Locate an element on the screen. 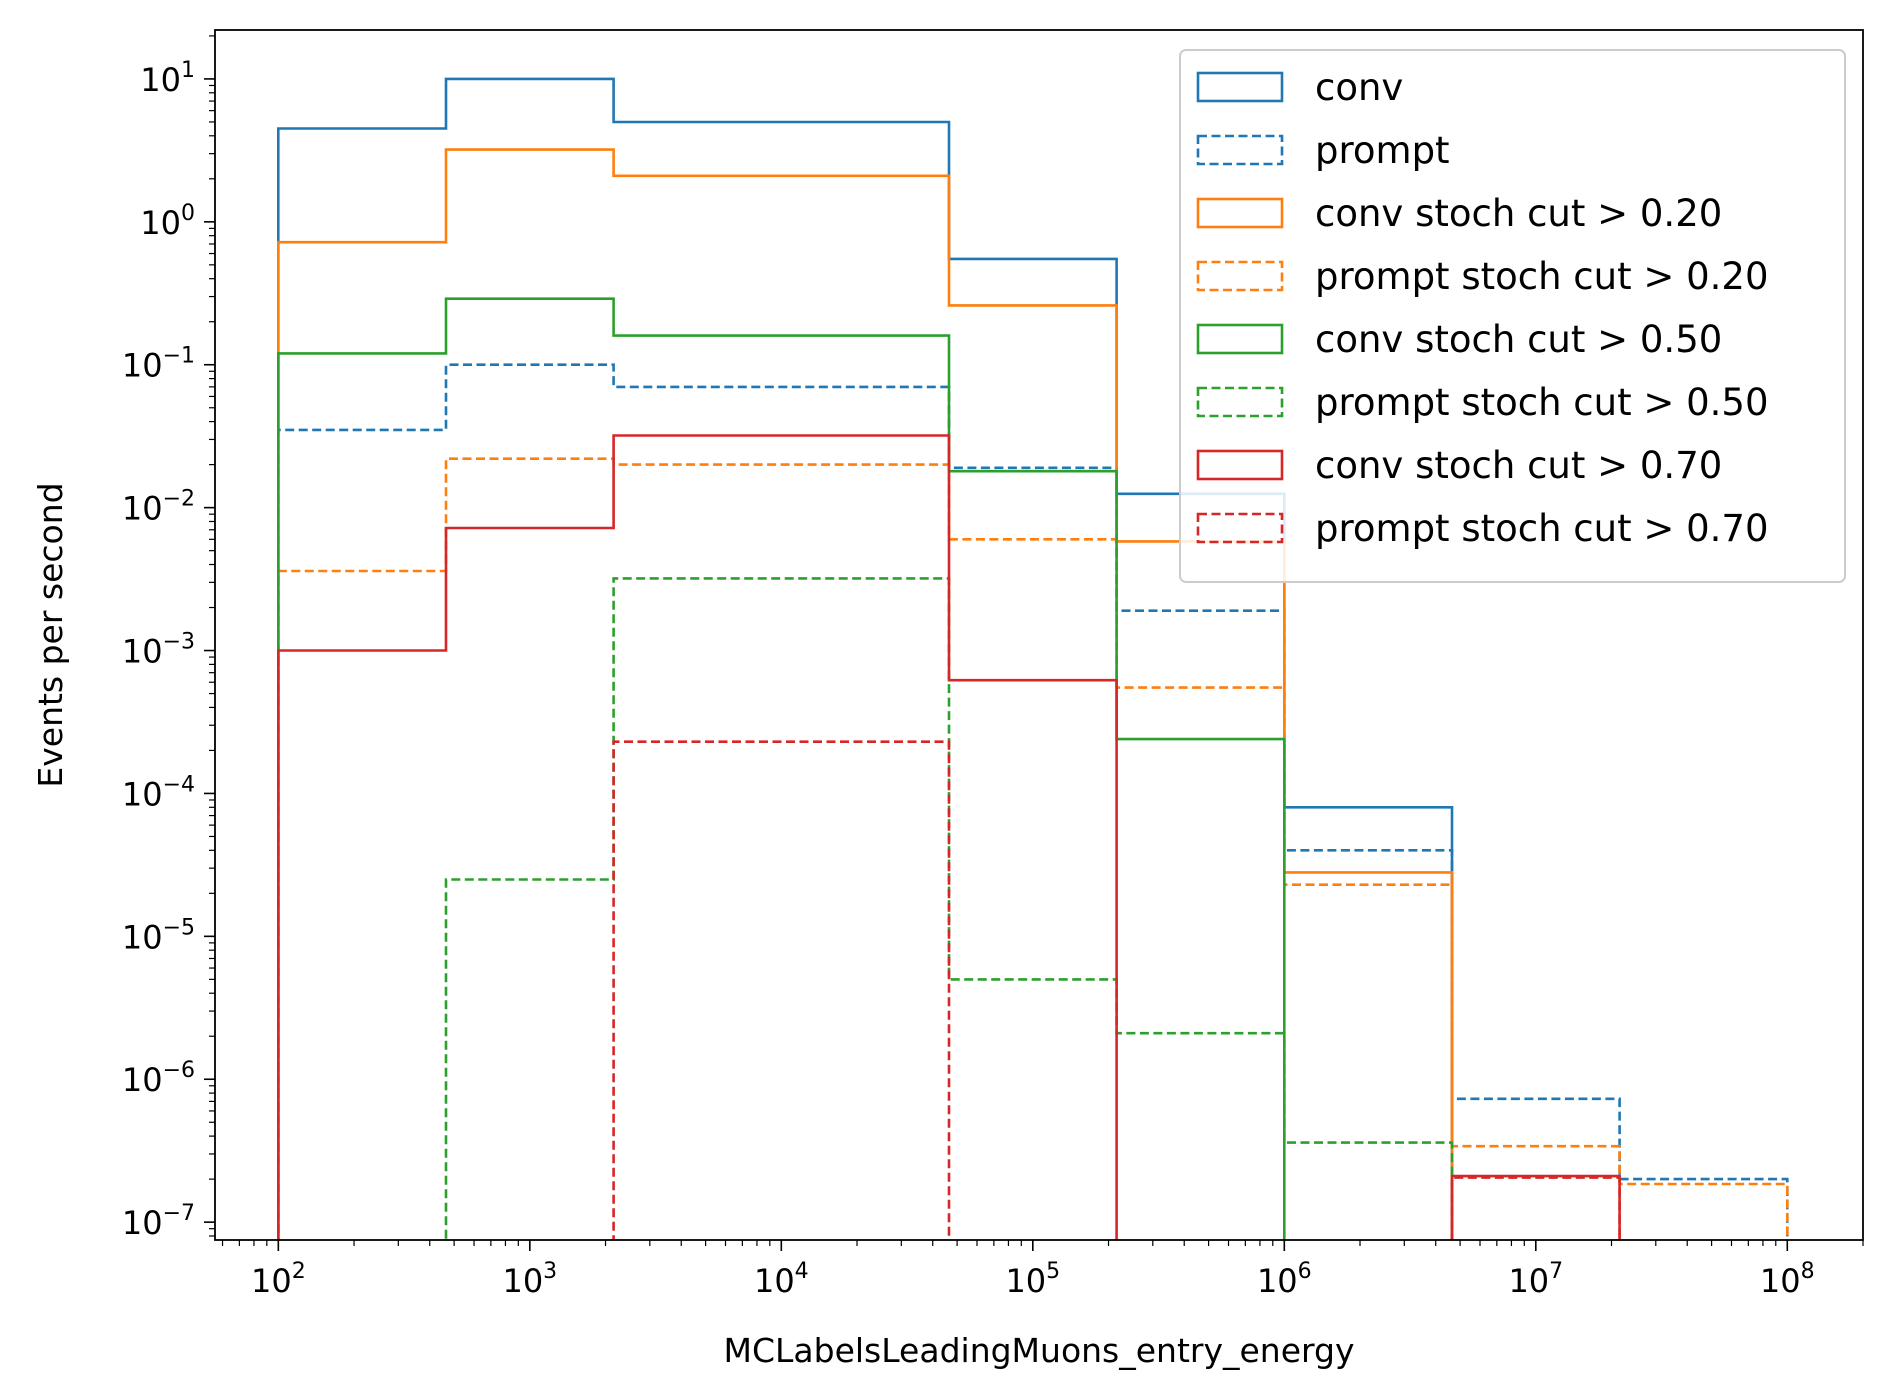  x-tick-label: 106 is located at coordinates (1284, 1279).